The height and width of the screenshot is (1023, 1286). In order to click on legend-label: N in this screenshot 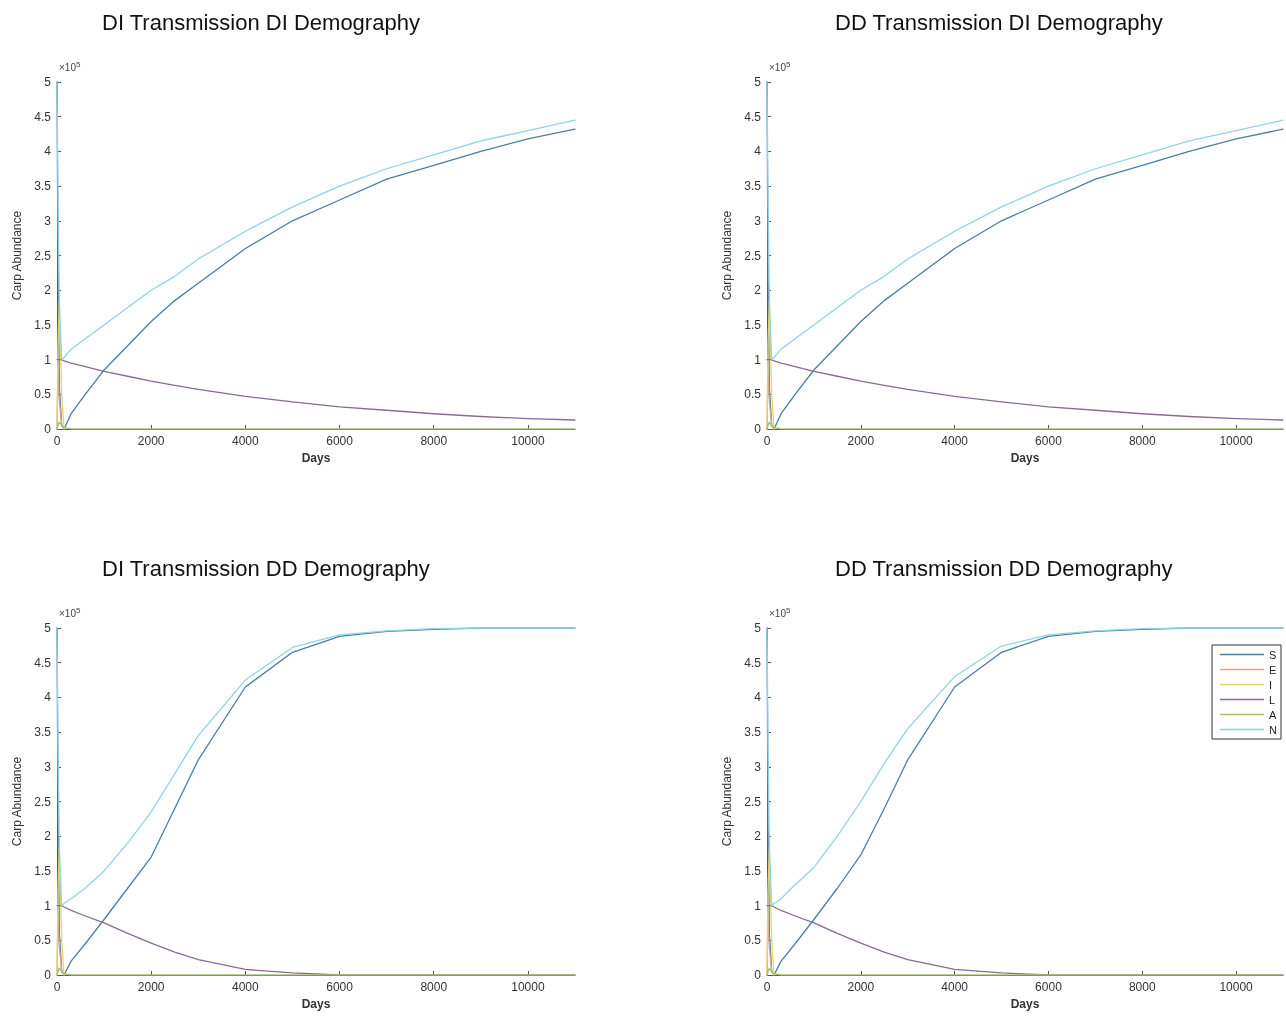, I will do `click(1273, 729)`.